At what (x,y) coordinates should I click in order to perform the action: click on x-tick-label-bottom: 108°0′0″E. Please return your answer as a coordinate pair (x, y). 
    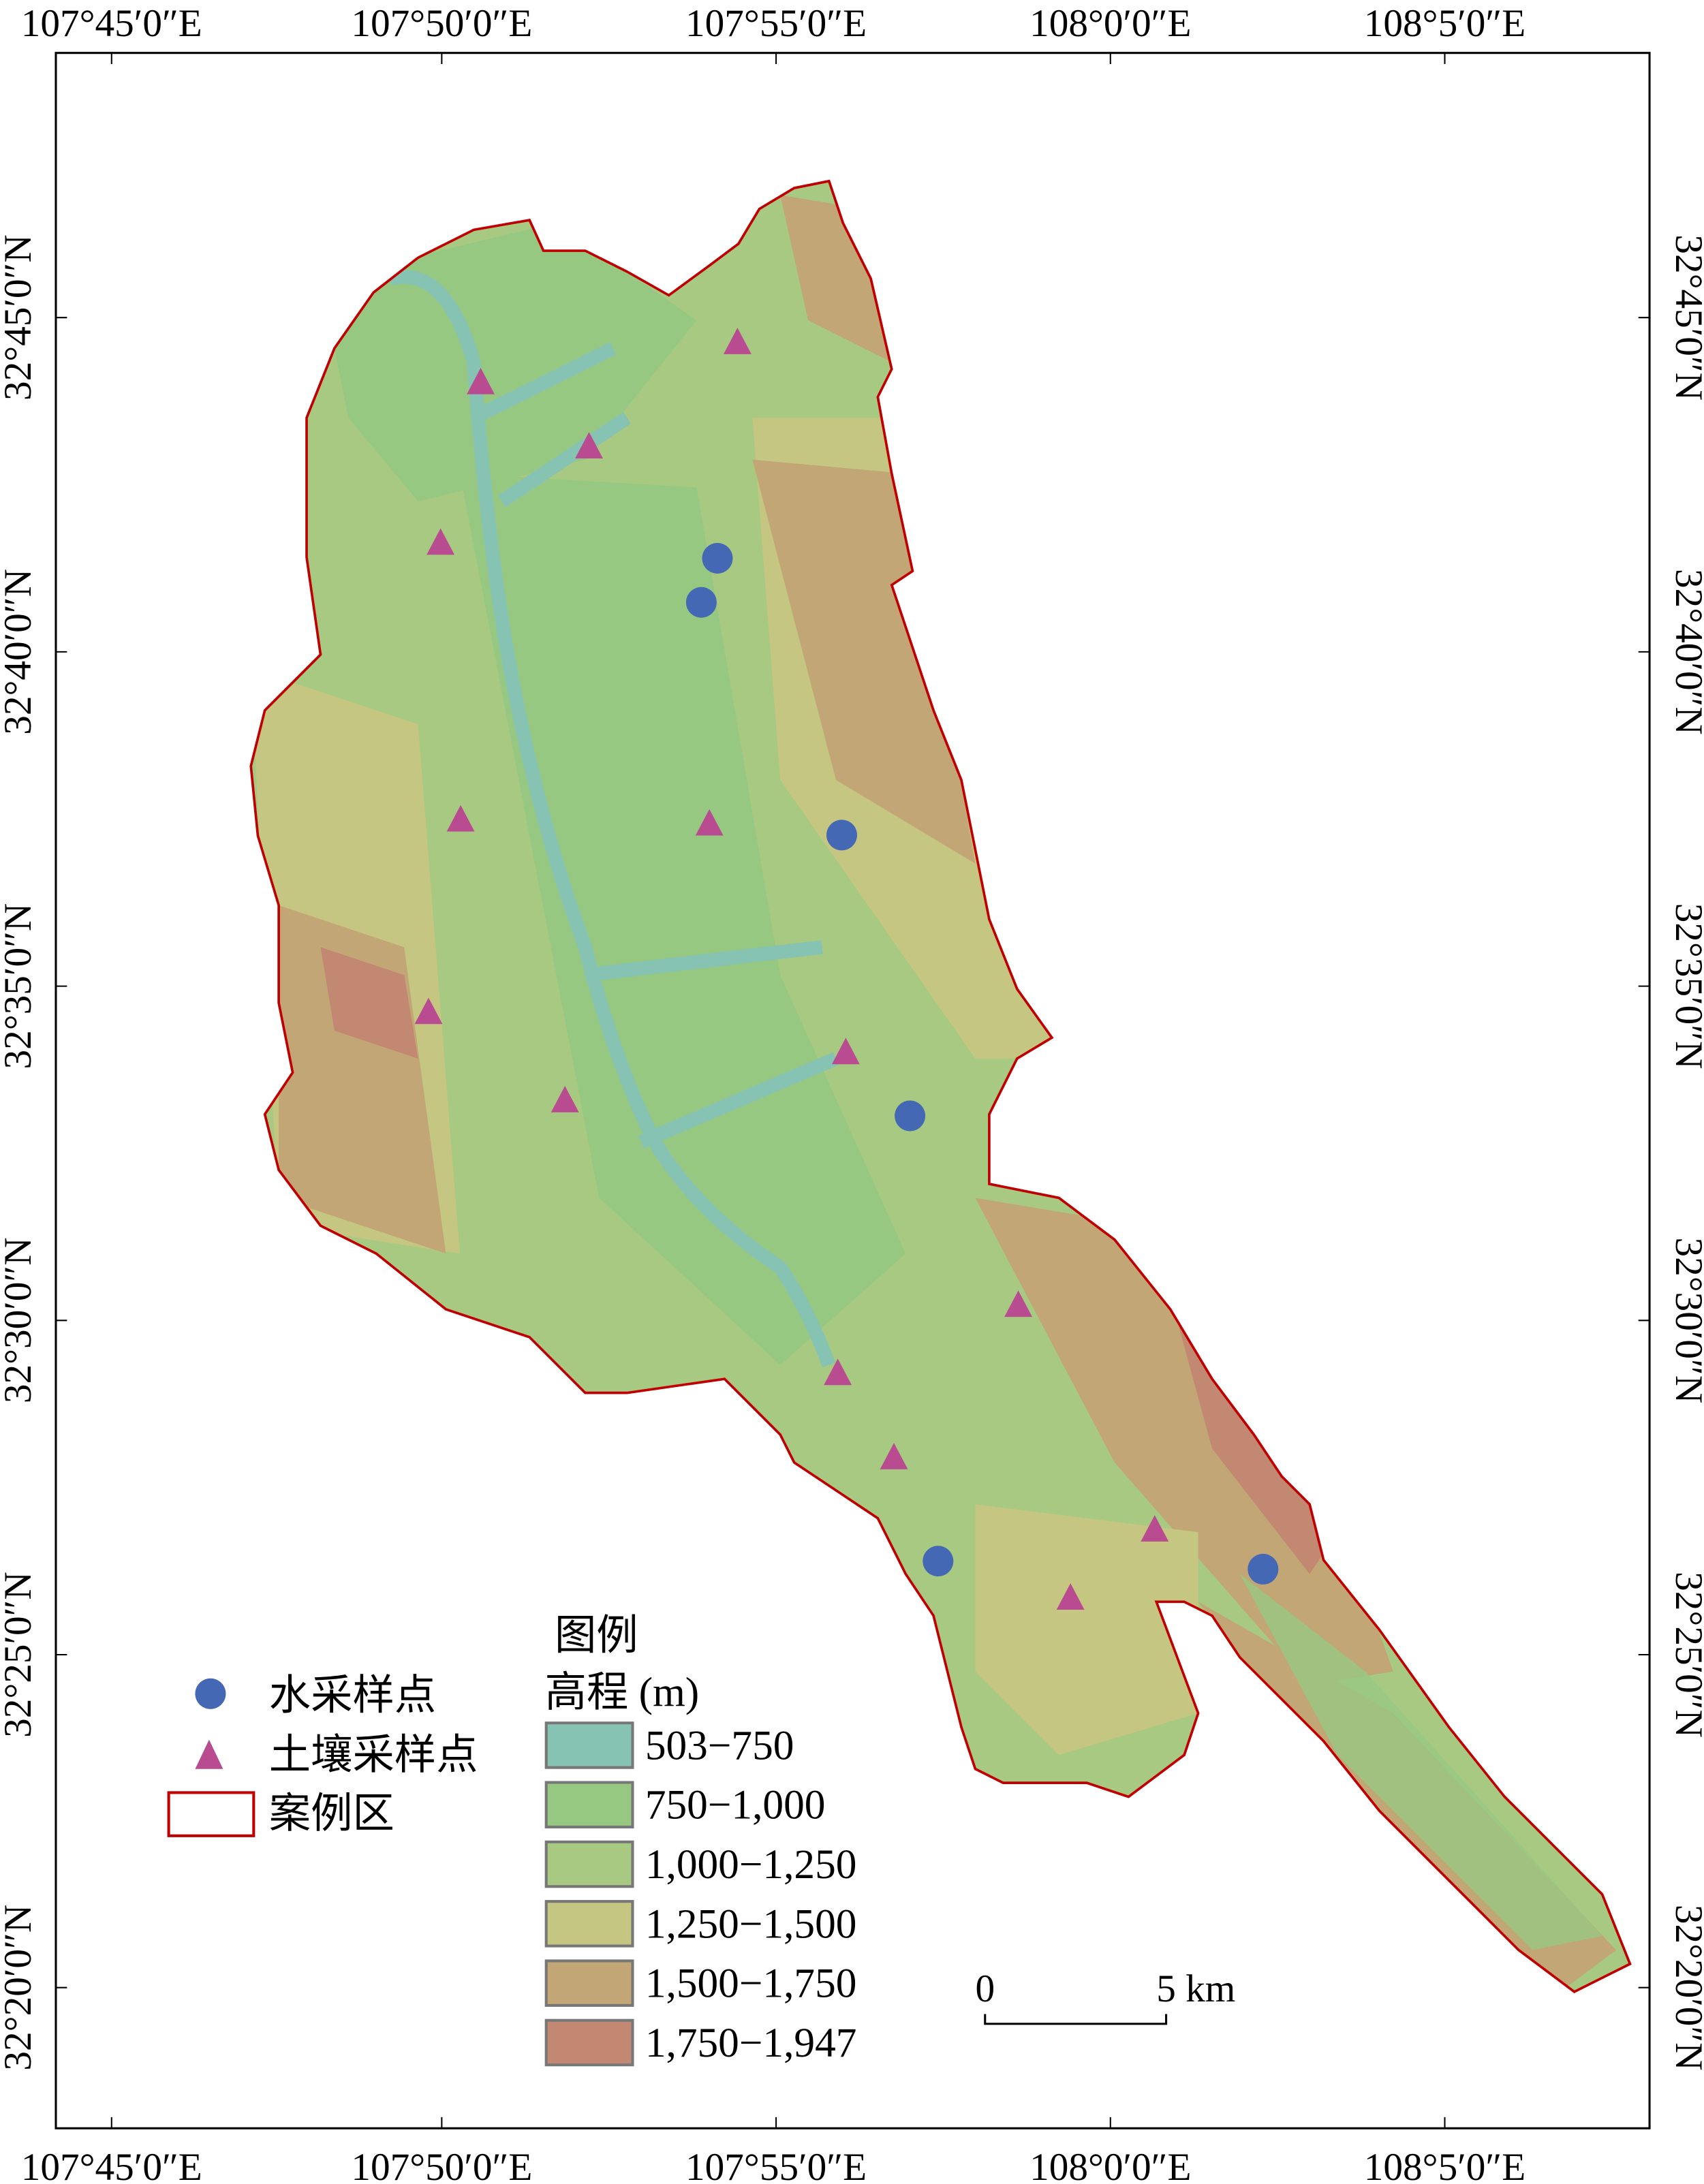
    Looking at the image, I should click on (1110, 2165).